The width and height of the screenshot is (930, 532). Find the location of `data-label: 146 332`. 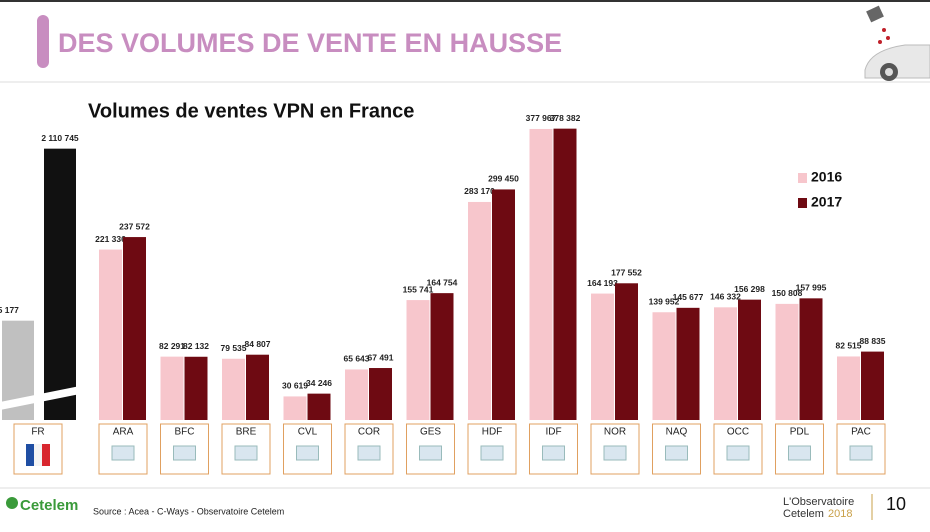

data-label: 146 332 is located at coordinates (725, 297).